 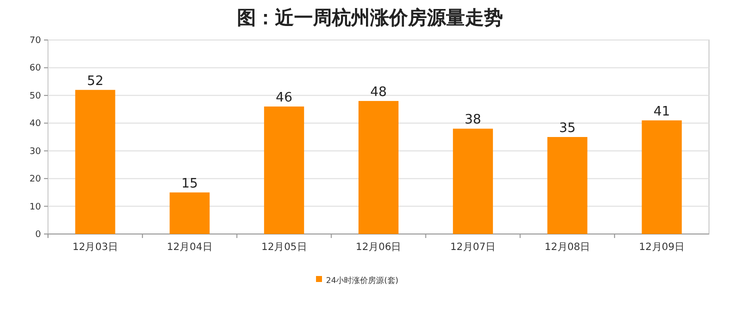 I want to click on y-tick-label: 30, so click(x=36, y=151).